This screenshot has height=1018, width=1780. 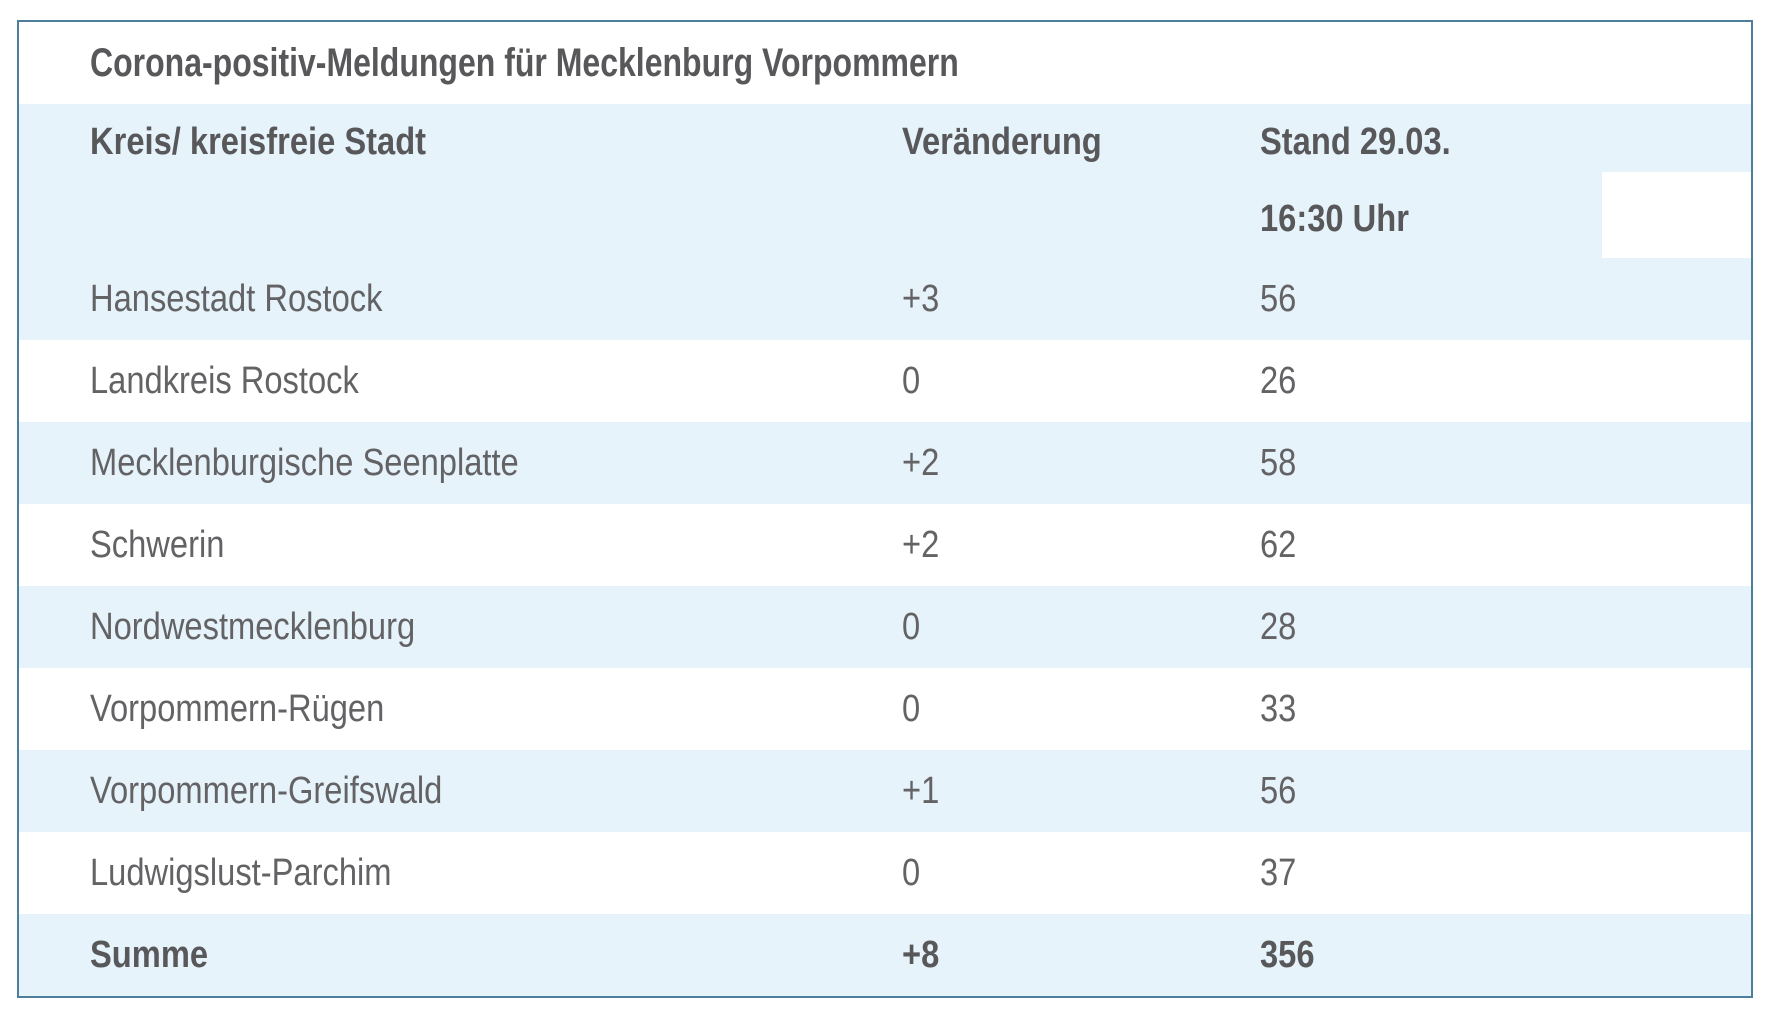 What do you see at coordinates (1081, 299) in the screenshot?
I see `cell-change: +3` at bounding box center [1081, 299].